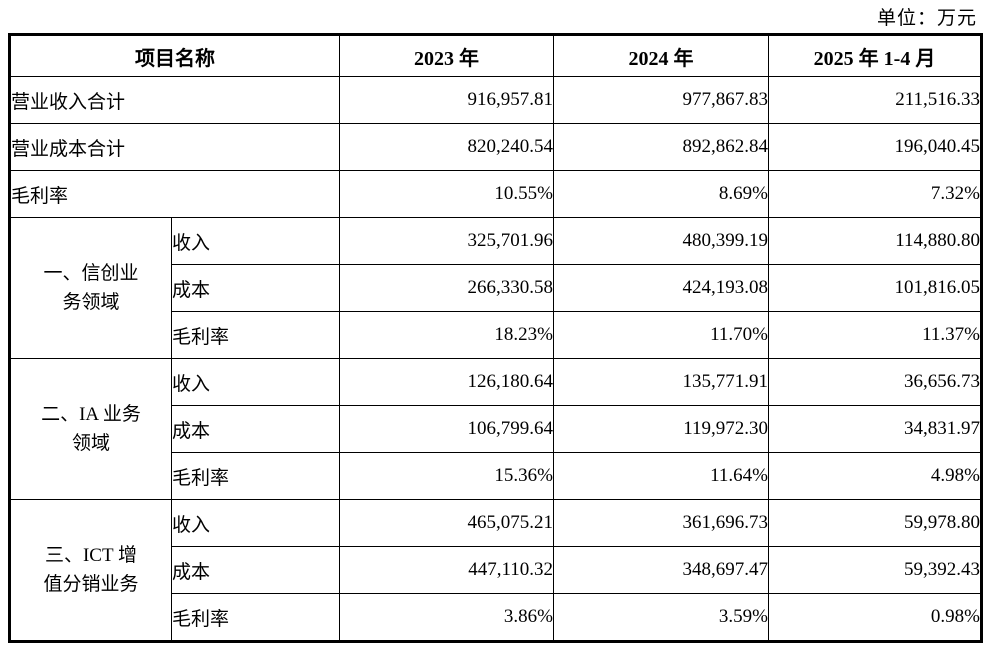 Image resolution: width=989 pixels, height=645 pixels. Describe the element at coordinates (446, 100) in the screenshot. I see `cell-2023: 916,957.81` at that location.